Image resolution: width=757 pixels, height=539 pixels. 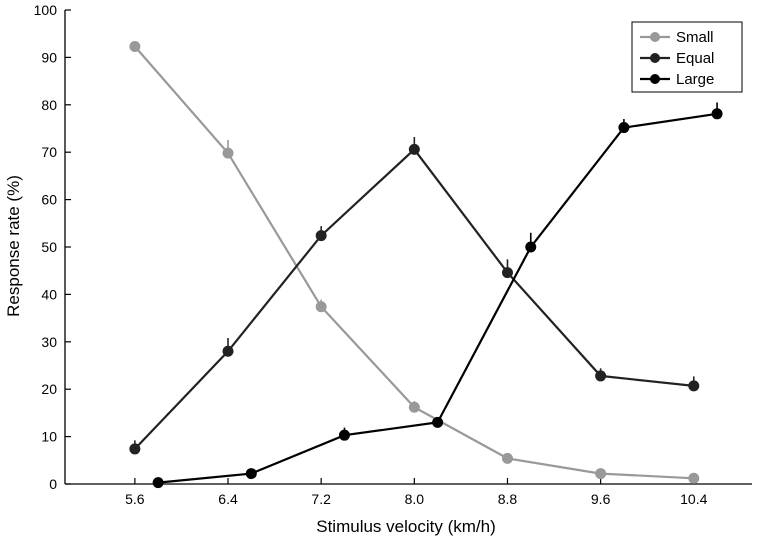 What do you see at coordinates (49, 437) in the screenshot?
I see `y-tick-label: 10` at bounding box center [49, 437].